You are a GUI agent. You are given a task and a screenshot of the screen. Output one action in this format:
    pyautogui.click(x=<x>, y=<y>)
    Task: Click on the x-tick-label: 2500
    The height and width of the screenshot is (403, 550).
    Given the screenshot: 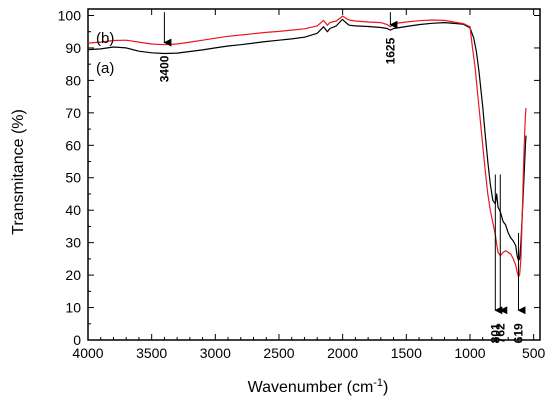 What is the action you would take?
    pyautogui.click(x=278, y=353)
    